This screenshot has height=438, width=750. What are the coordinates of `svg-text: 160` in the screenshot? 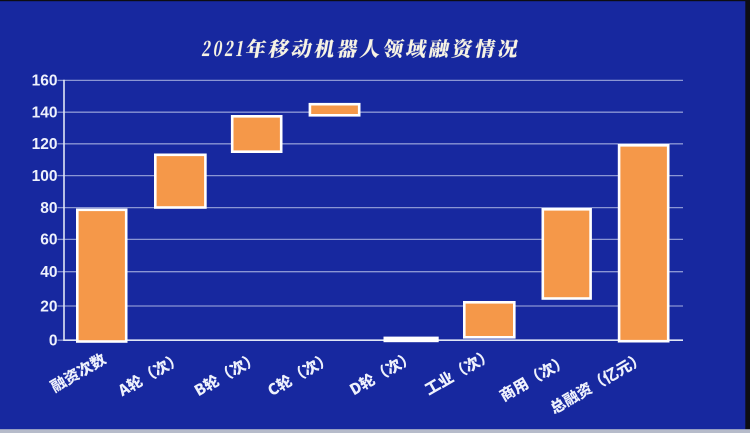 It's located at (45, 81).